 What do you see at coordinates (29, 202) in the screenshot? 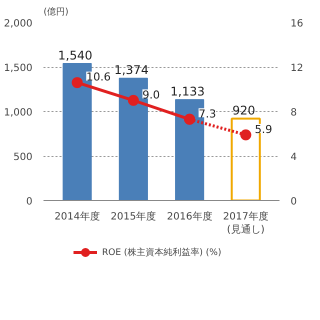
I see `y-tick-label: 0` at bounding box center [29, 202].